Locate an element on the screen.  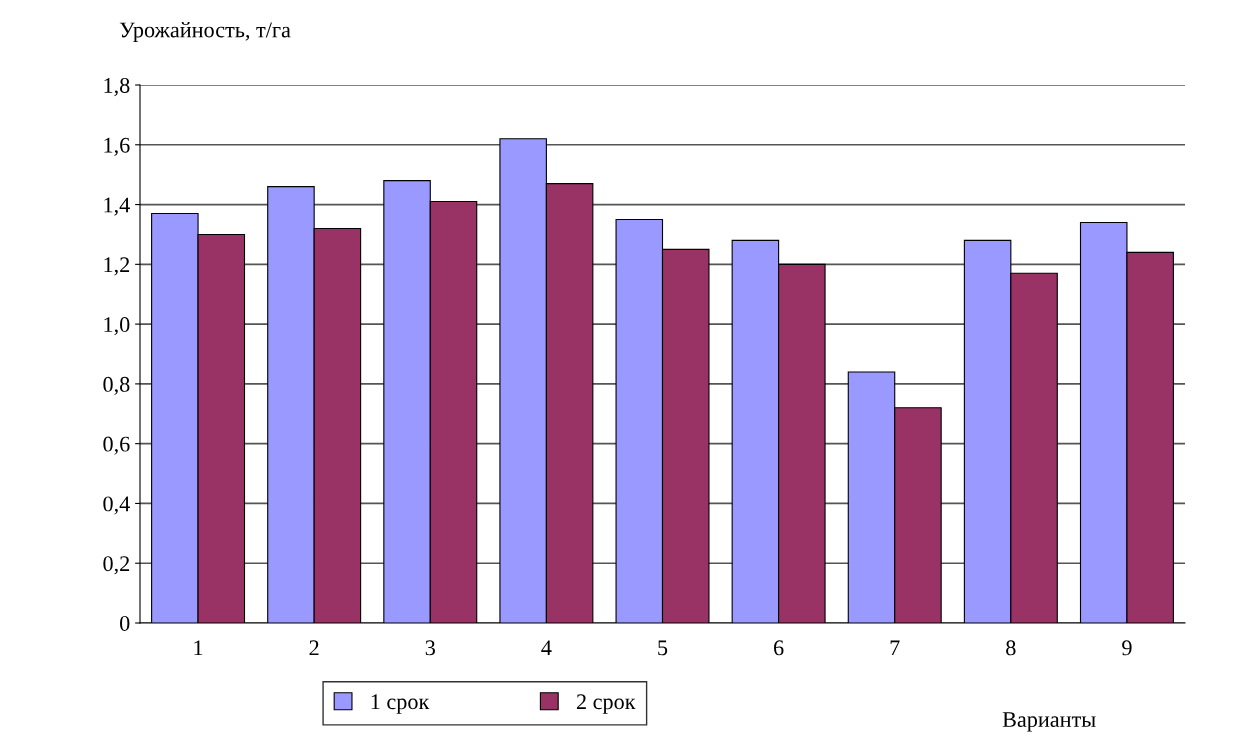
x-tick-label: 1 is located at coordinates (198, 648).